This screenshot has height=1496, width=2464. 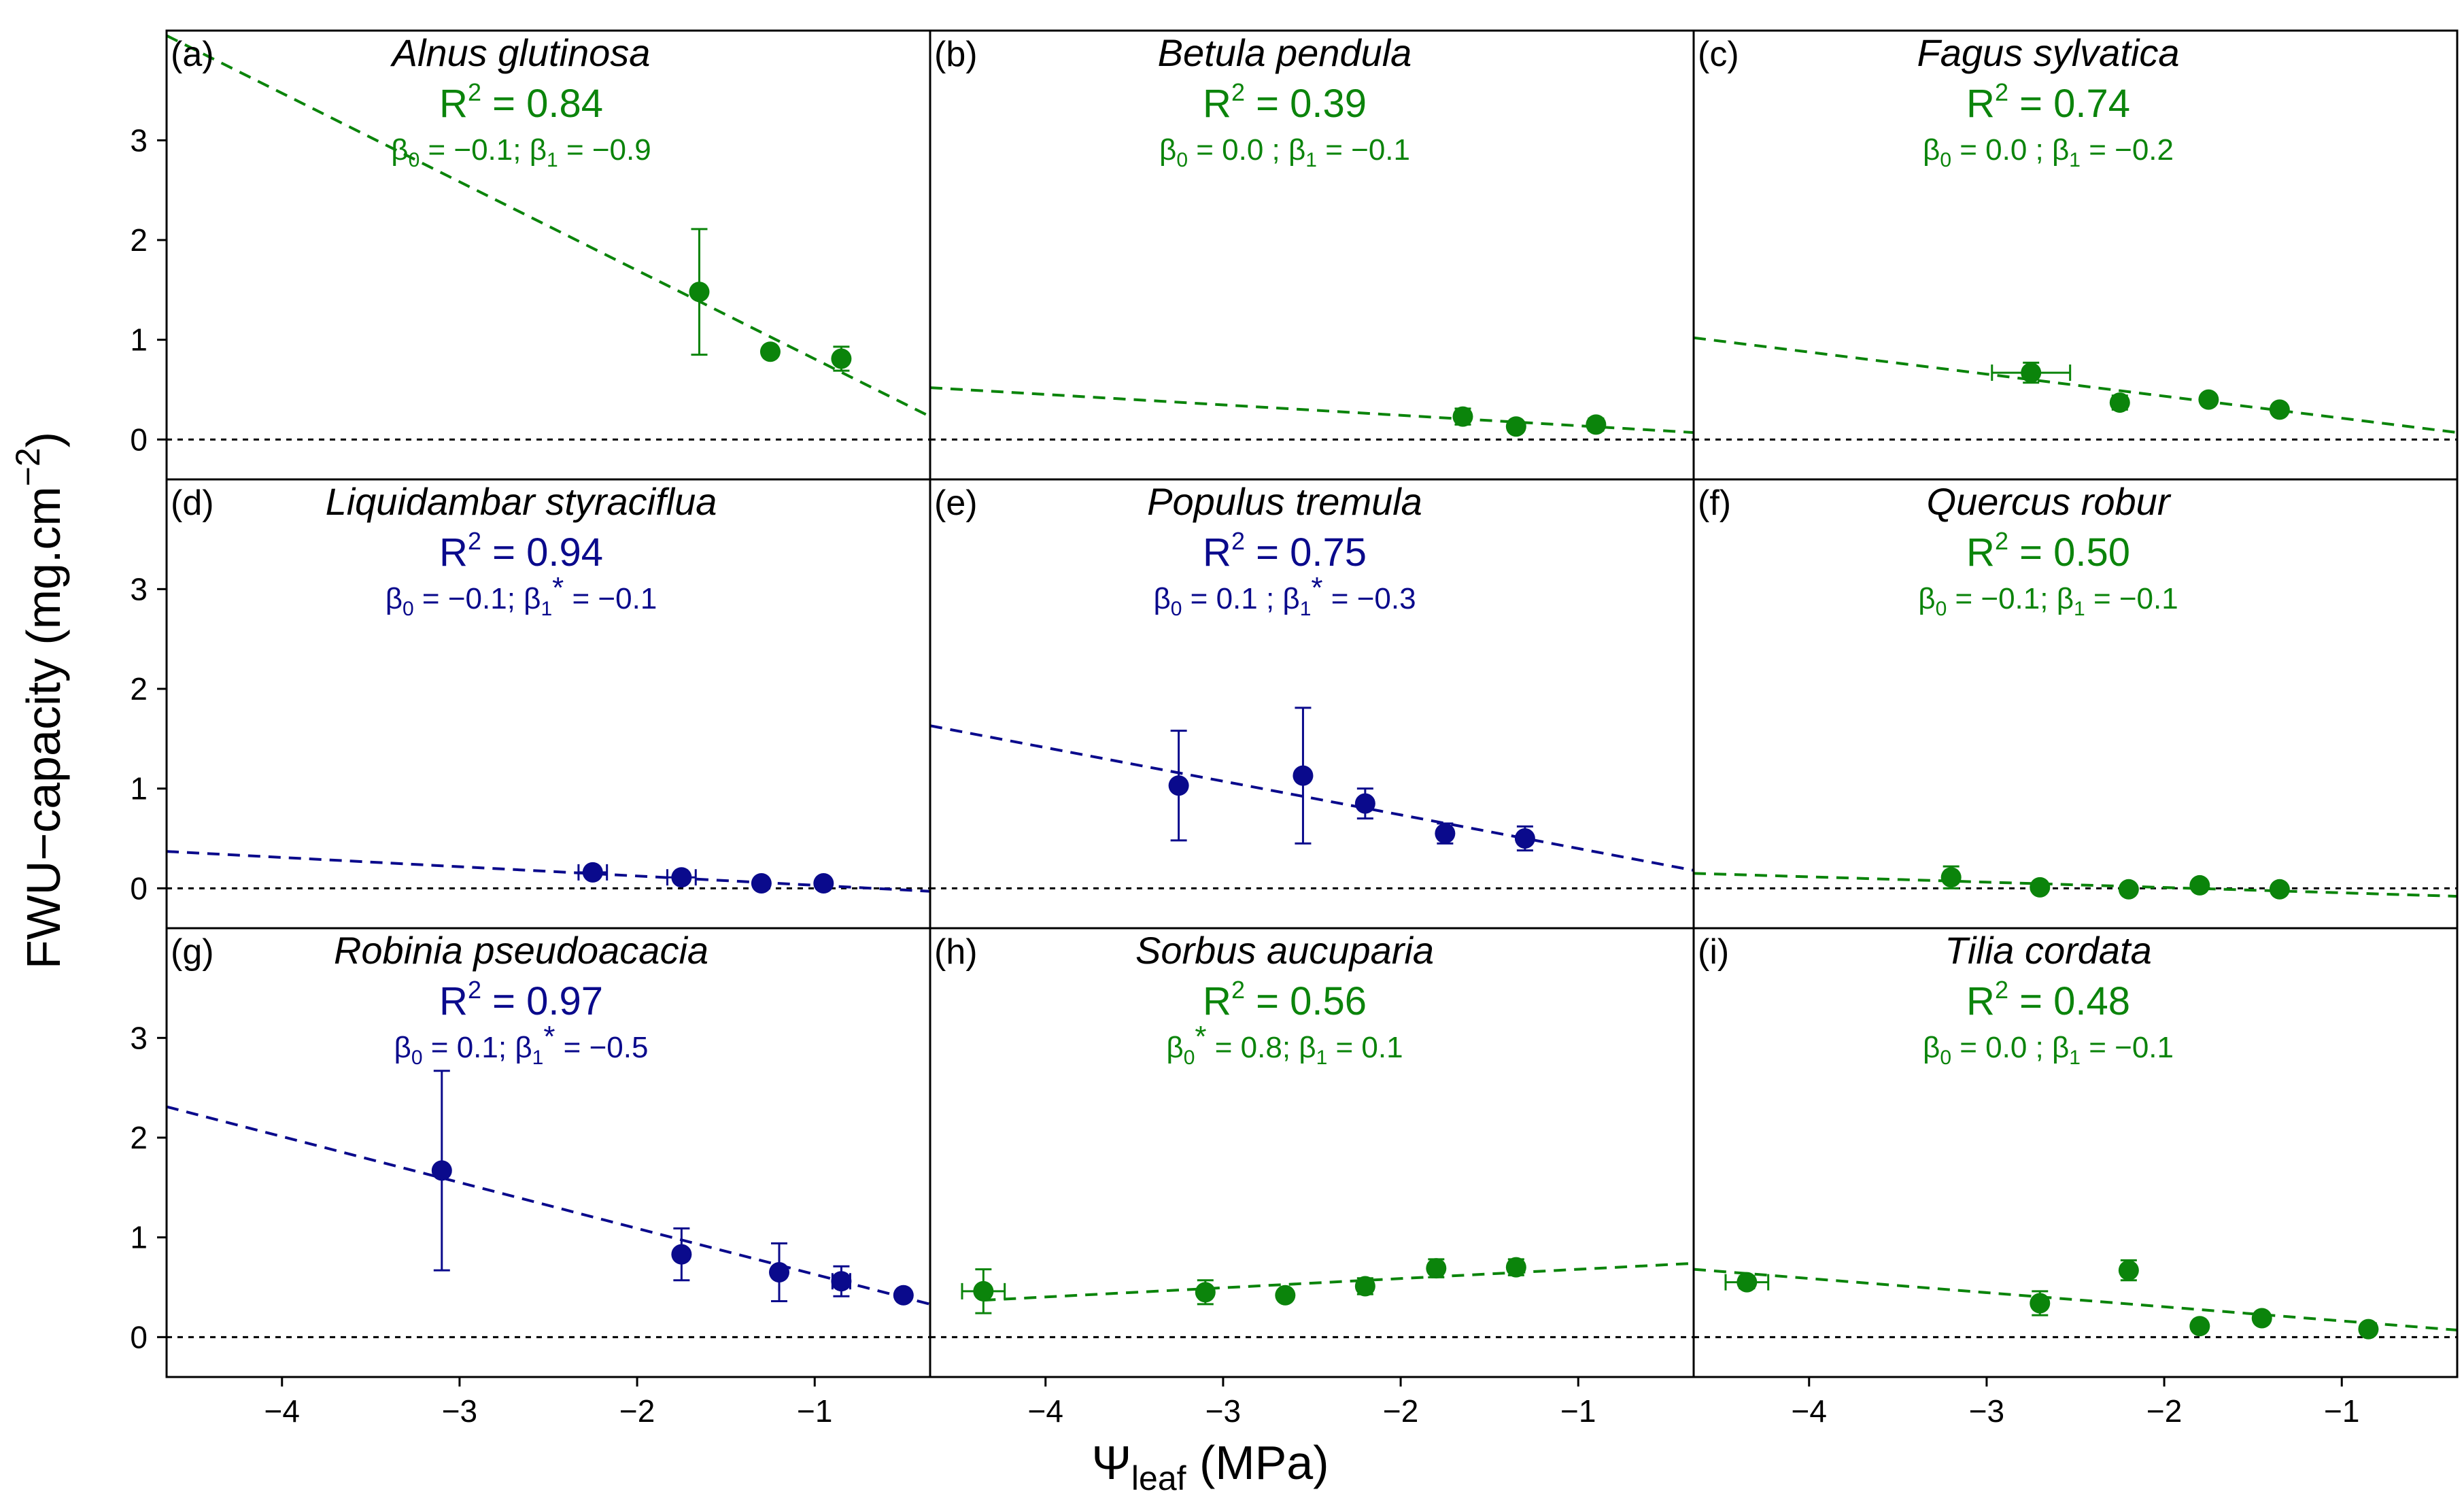 I want to click on species-name: Sorbus aucuparia, so click(x=1284, y=951).